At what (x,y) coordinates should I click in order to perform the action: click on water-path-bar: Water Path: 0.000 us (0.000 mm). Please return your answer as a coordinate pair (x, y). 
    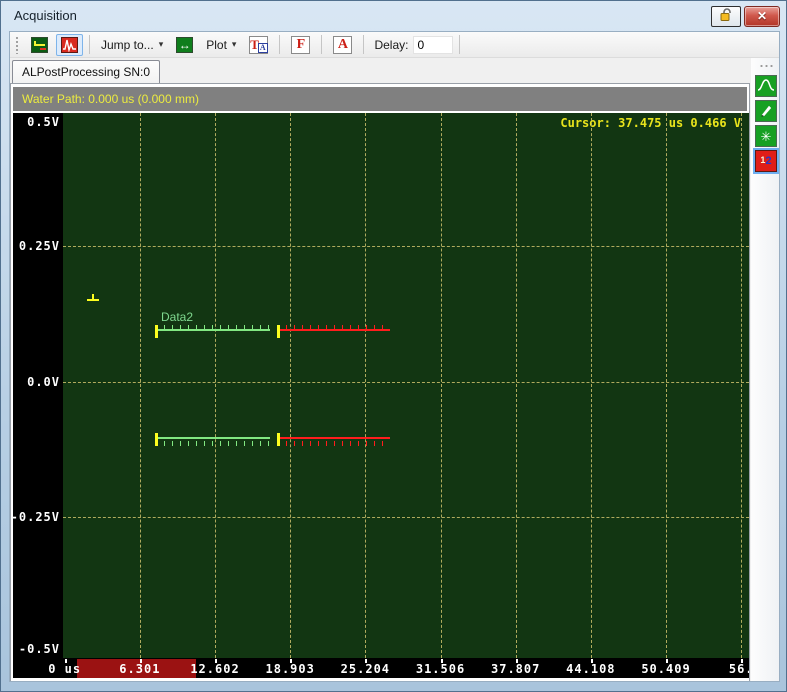
    Looking at the image, I should click on (380, 99).